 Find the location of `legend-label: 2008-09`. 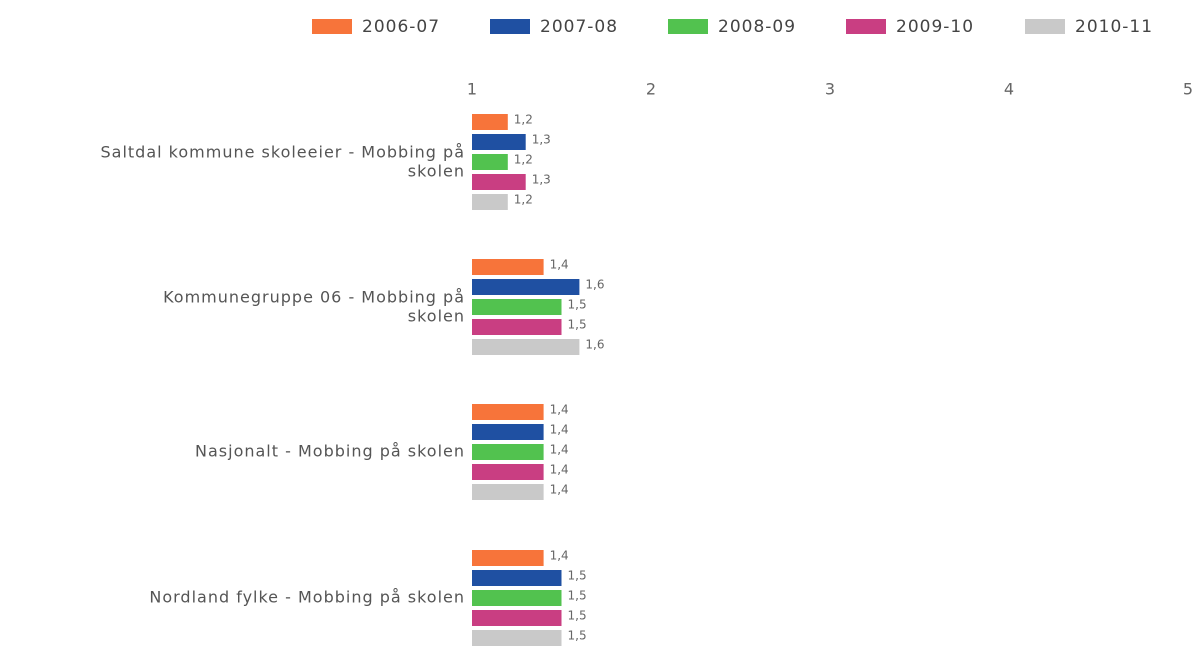

legend-label: 2008-09 is located at coordinates (757, 27).